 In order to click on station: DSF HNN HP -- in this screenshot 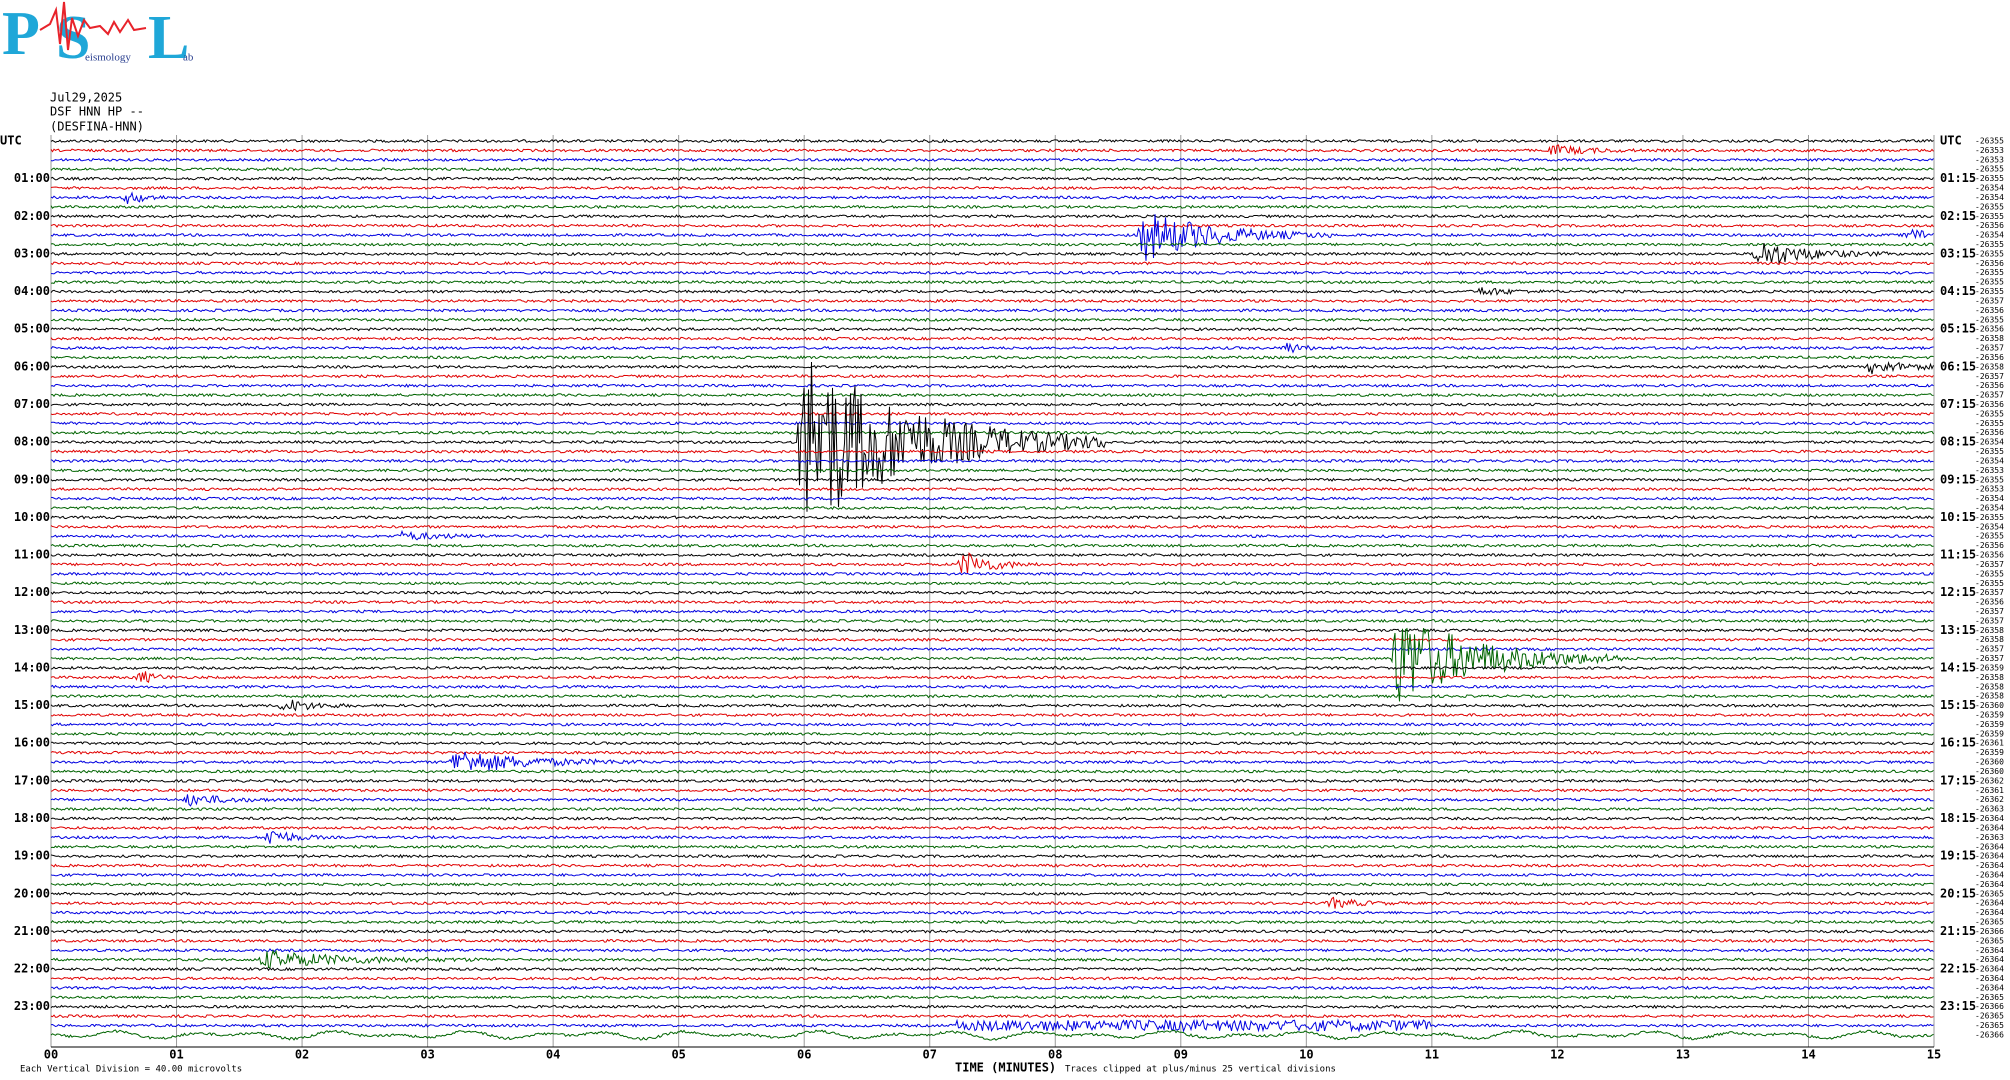, I will do `click(97, 112)`.